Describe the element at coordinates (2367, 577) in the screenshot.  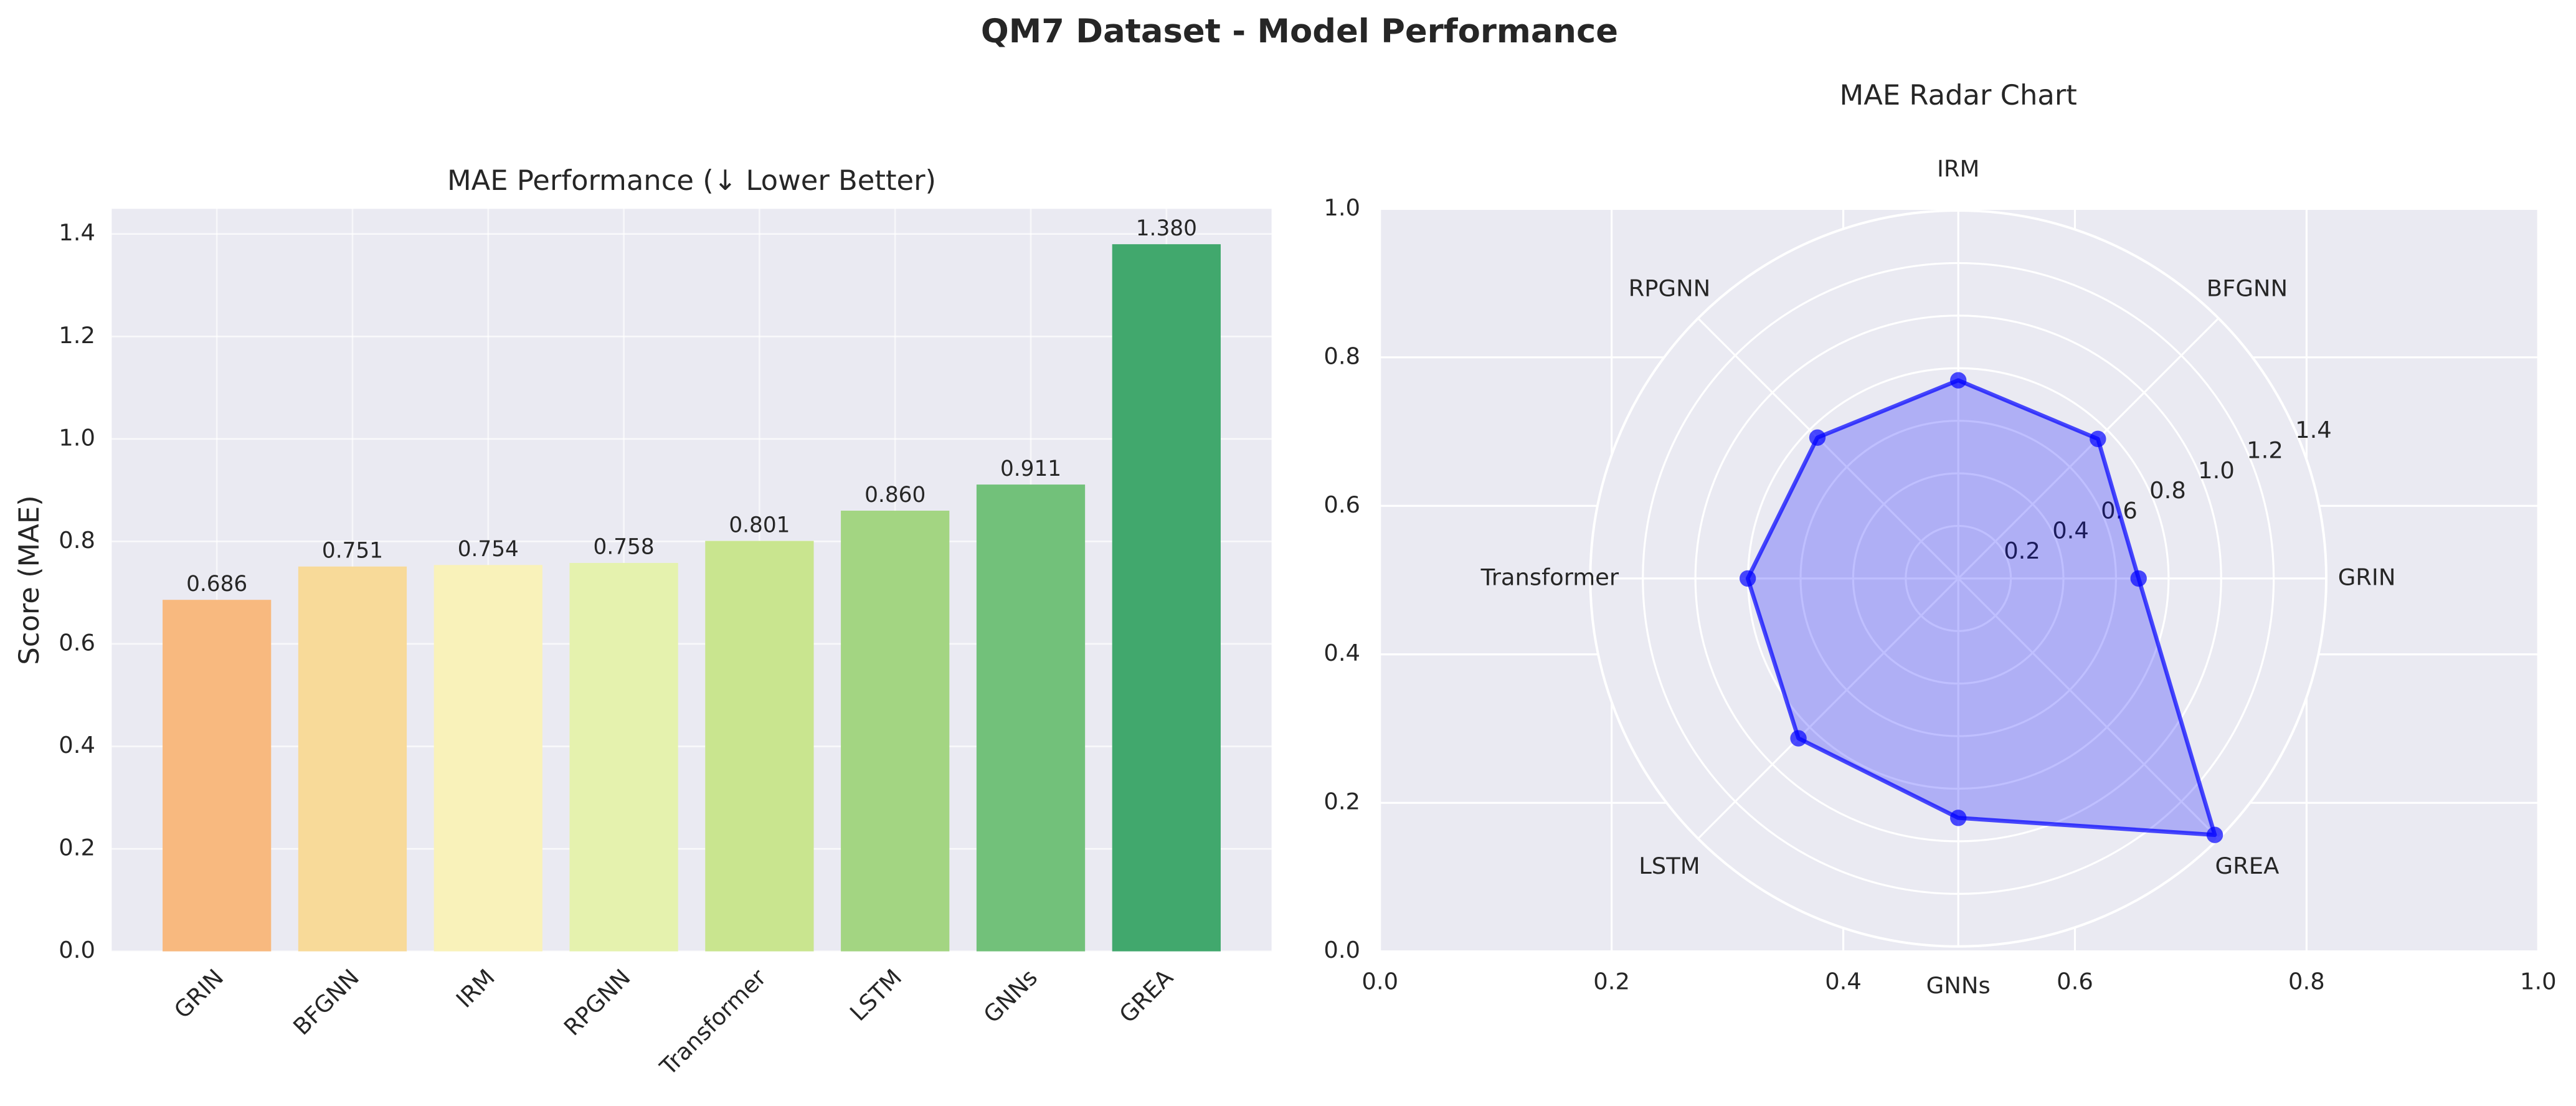
I see `category-label: GRIN` at that location.